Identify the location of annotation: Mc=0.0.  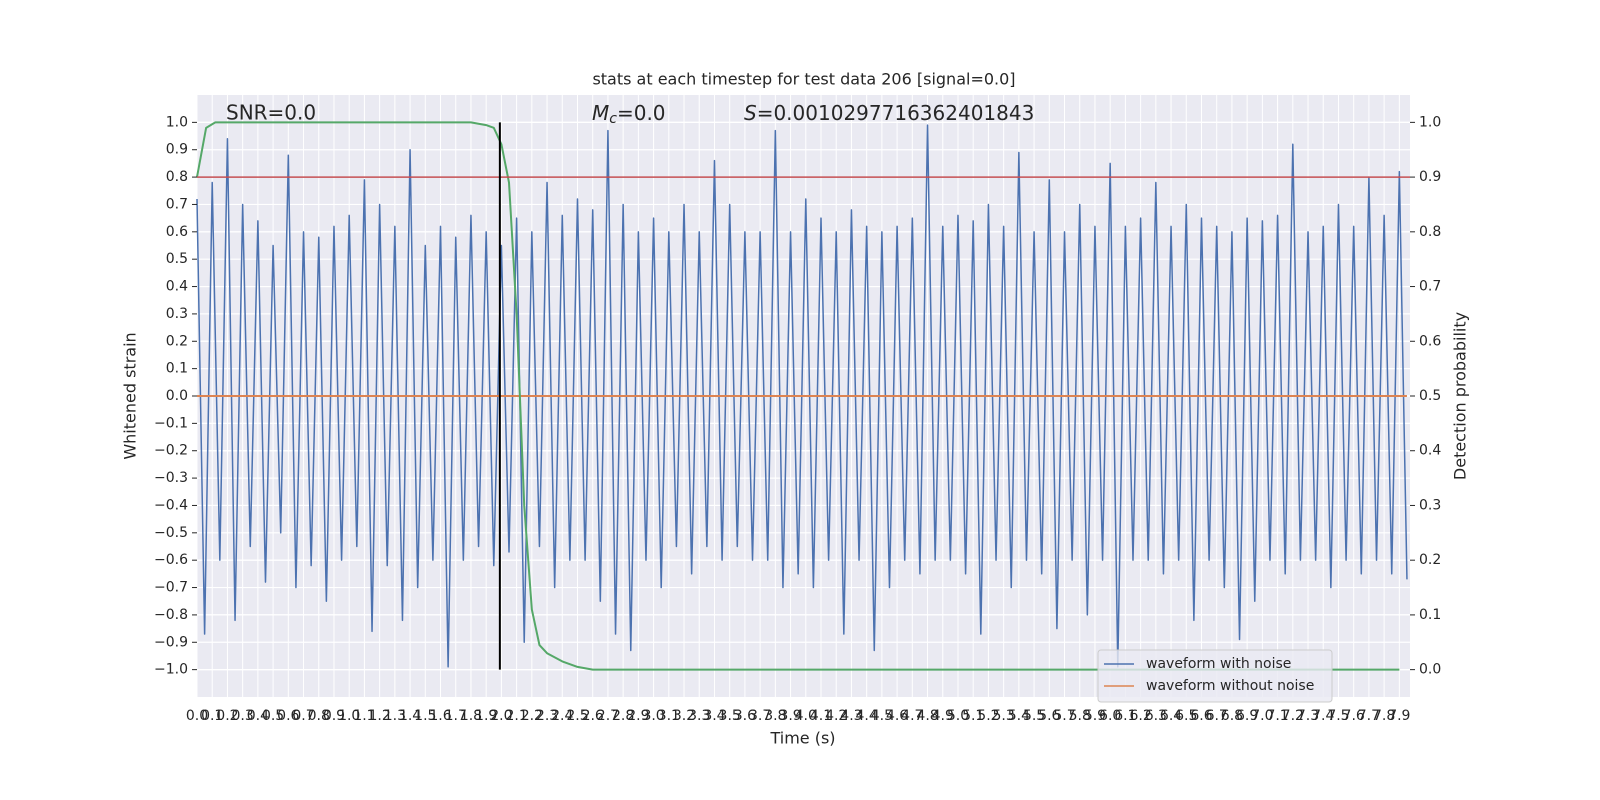
(629, 114).